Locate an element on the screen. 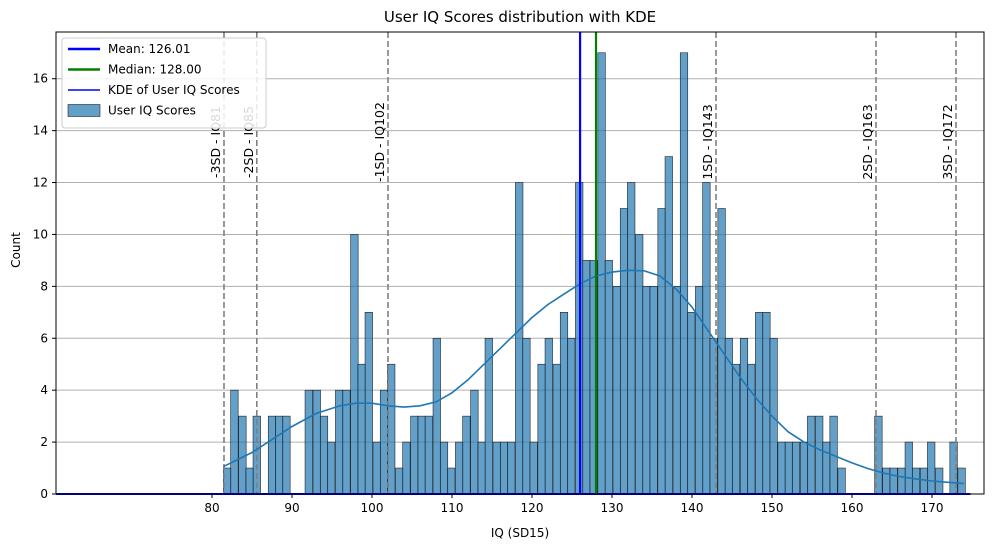 Image resolution: width=997 pixels, height=547 pixels. x-tick-label: 170 is located at coordinates (932, 508).